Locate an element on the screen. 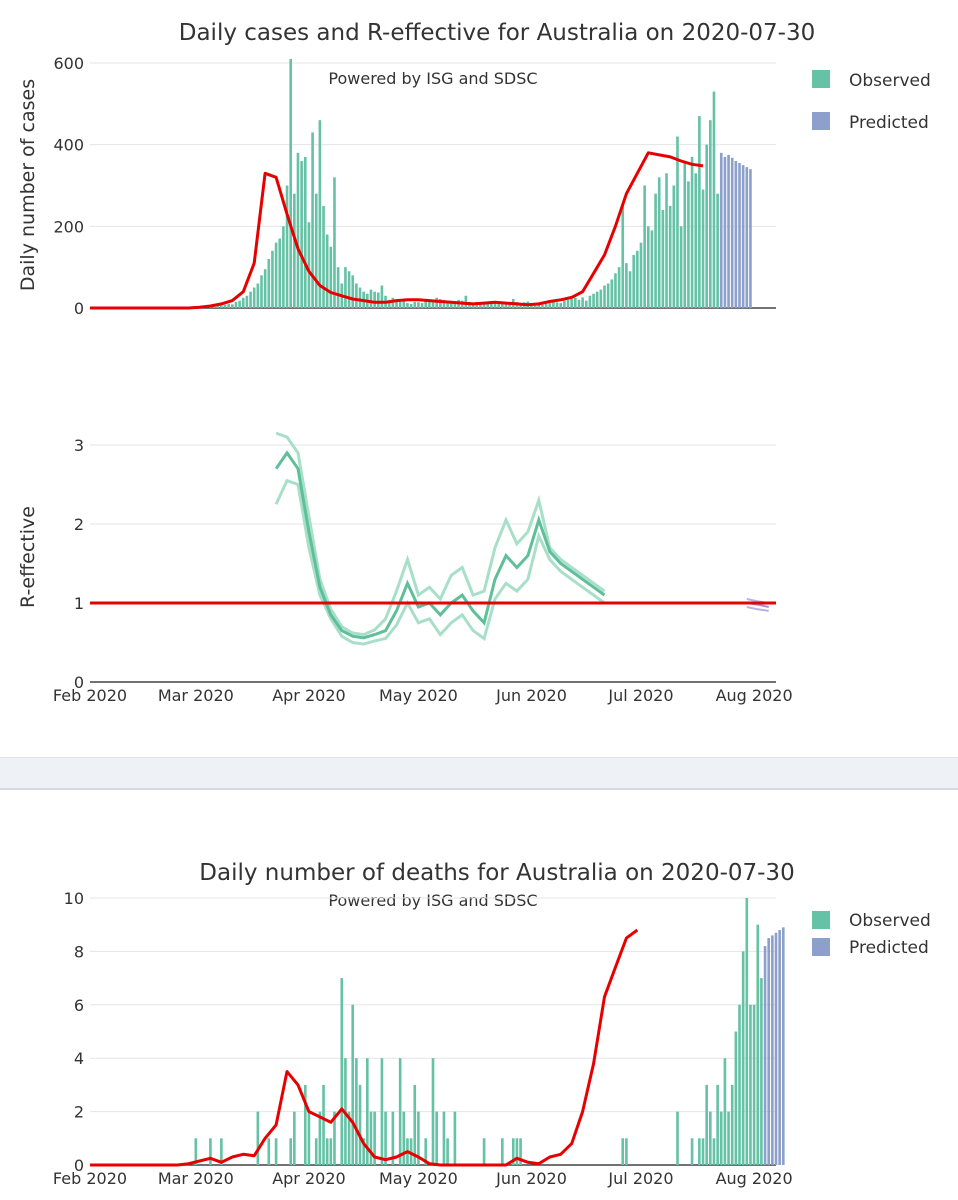  reff-mean-line is located at coordinates (440, 545).